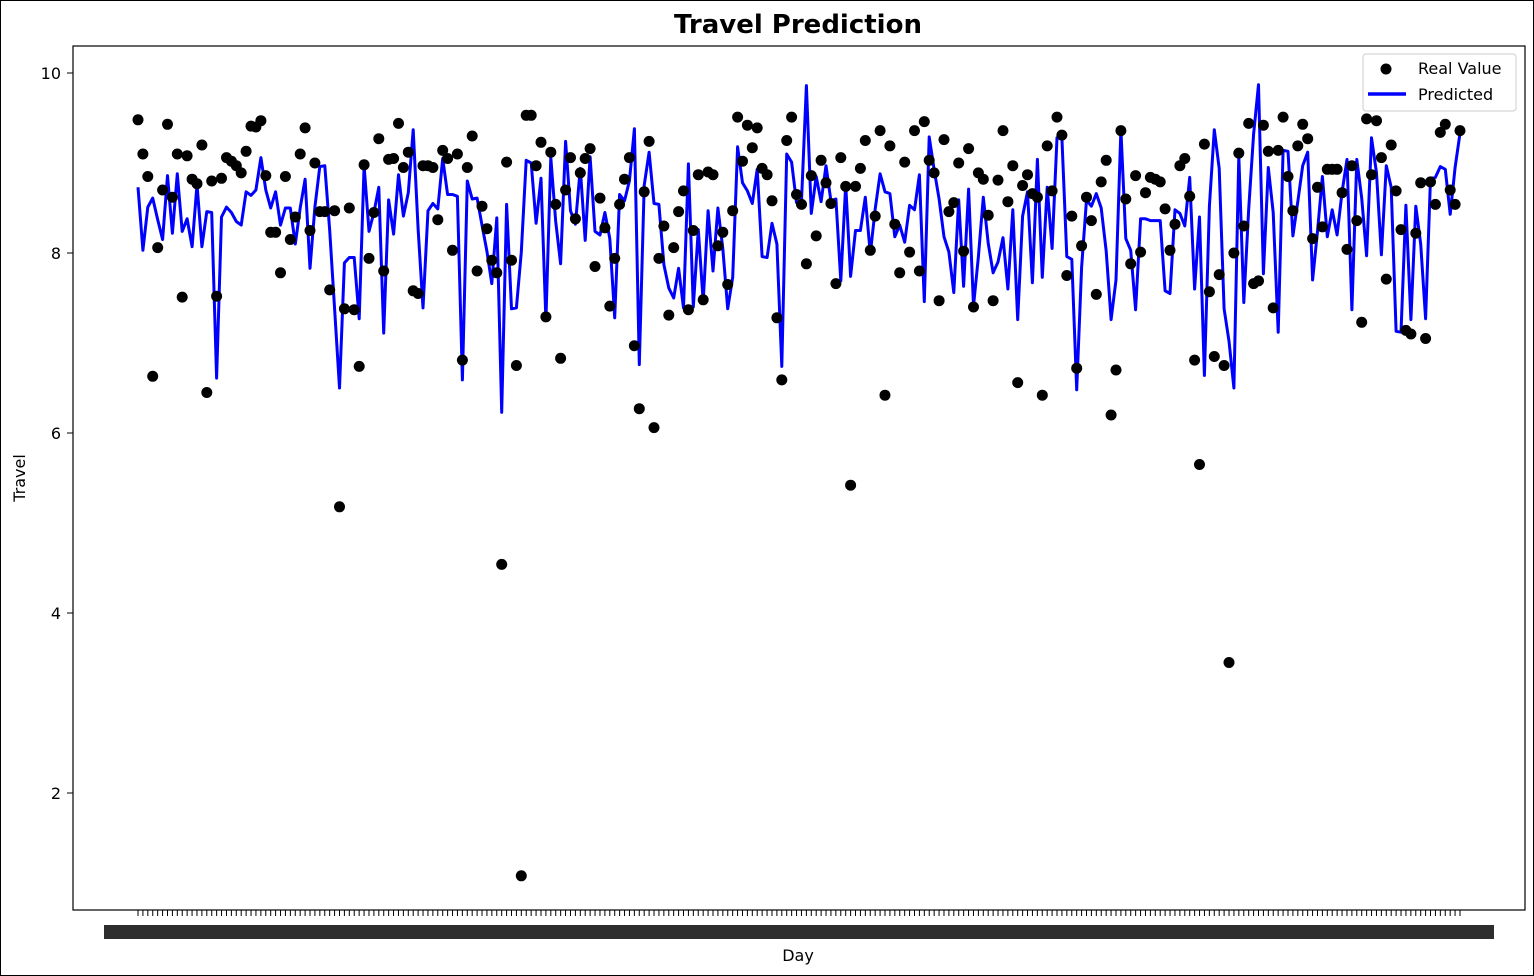 Image resolution: width=1534 pixels, height=976 pixels. What do you see at coordinates (56, 793) in the screenshot?
I see `y-tick-label: 2` at bounding box center [56, 793].